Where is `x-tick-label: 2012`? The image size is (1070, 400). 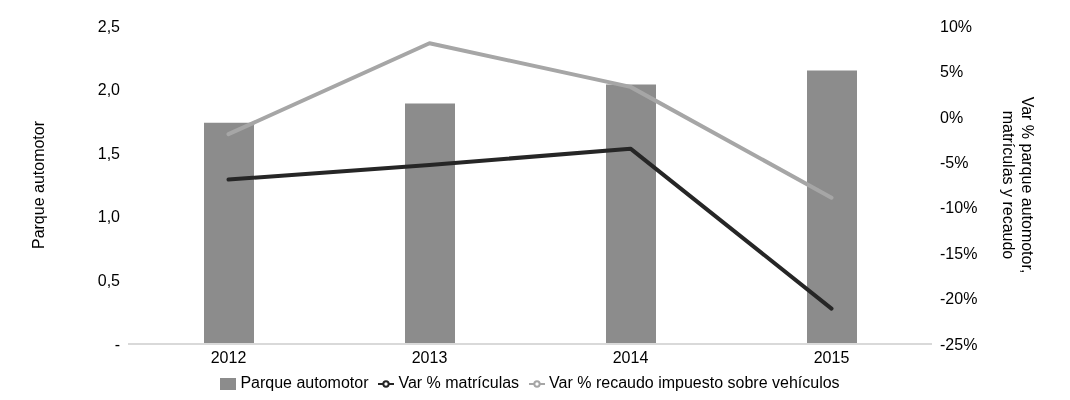
x-tick-label: 2012 is located at coordinates (228, 358).